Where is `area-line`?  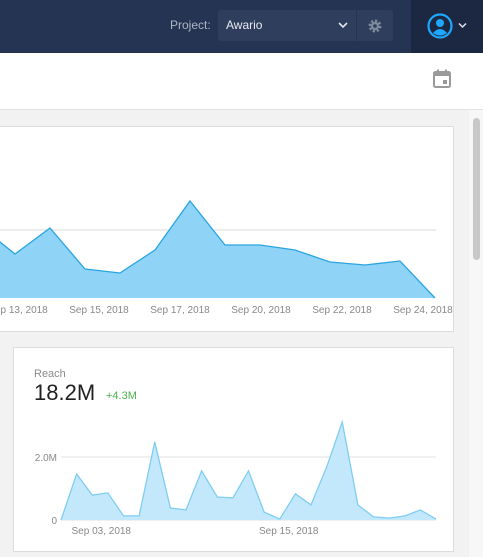 area-line is located at coordinates (248, 470).